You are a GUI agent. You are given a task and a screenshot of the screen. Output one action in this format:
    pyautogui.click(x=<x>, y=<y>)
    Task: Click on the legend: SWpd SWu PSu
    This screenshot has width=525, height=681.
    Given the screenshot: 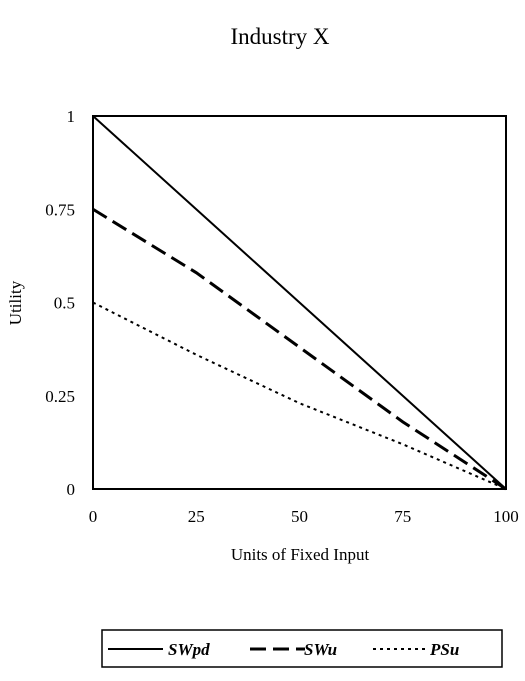 What is the action you would take?
    pyautogui.click(x=302, y=648)
    